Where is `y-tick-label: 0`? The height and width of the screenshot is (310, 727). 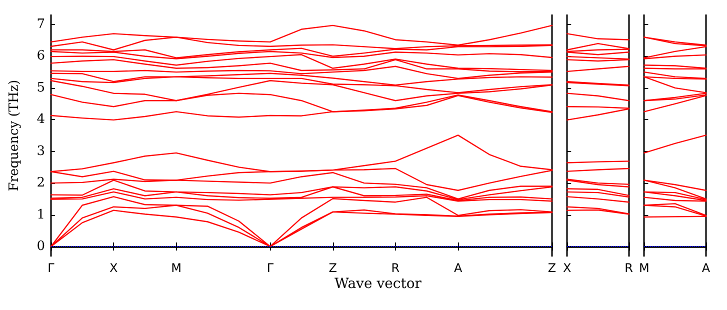 y-tick-label: 0 is located at coordinates (40, 246).